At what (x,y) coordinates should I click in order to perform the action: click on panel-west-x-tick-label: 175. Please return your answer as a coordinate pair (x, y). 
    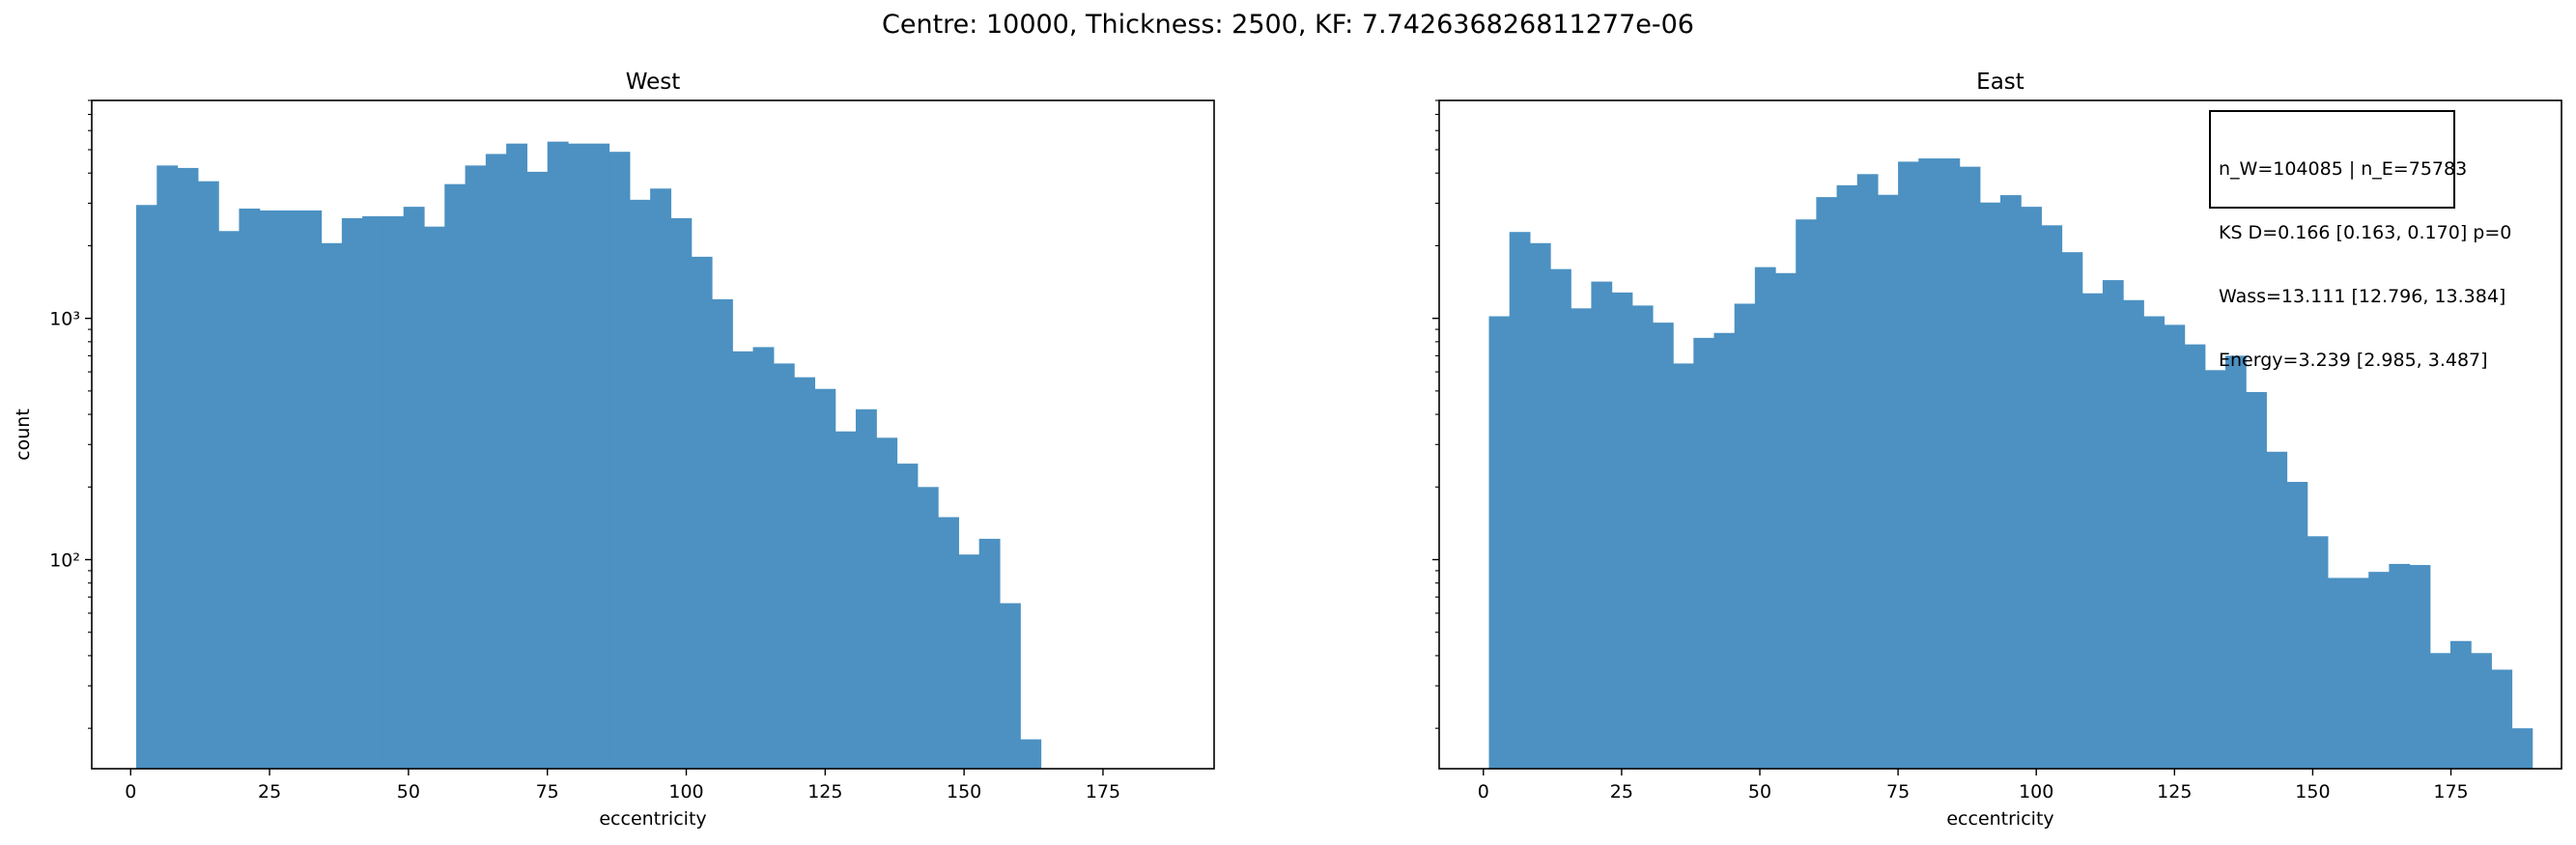
    Looking at the image, I should click on (1103, 792).